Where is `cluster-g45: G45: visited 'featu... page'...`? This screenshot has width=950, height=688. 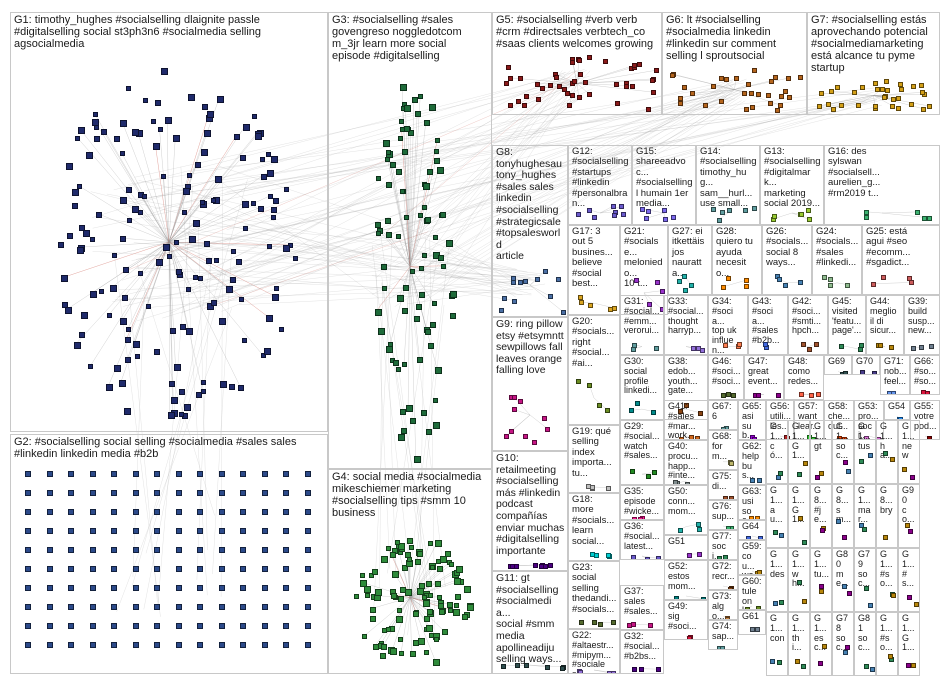
cluster-g45: G45: visited 'featu... page'... is located at coordinates (847, 325).